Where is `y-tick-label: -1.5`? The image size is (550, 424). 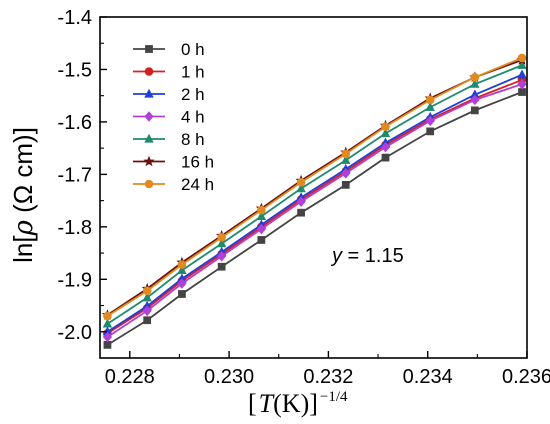 y-tick-label: -1.5 is located at coordinates (75, 70).